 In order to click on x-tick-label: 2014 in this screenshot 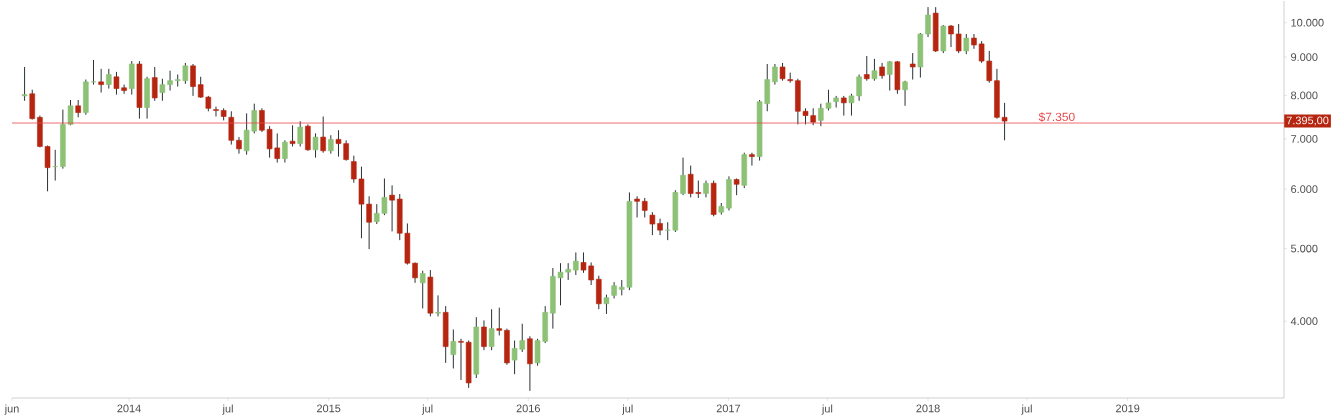, I will do `click(129, 408)`.